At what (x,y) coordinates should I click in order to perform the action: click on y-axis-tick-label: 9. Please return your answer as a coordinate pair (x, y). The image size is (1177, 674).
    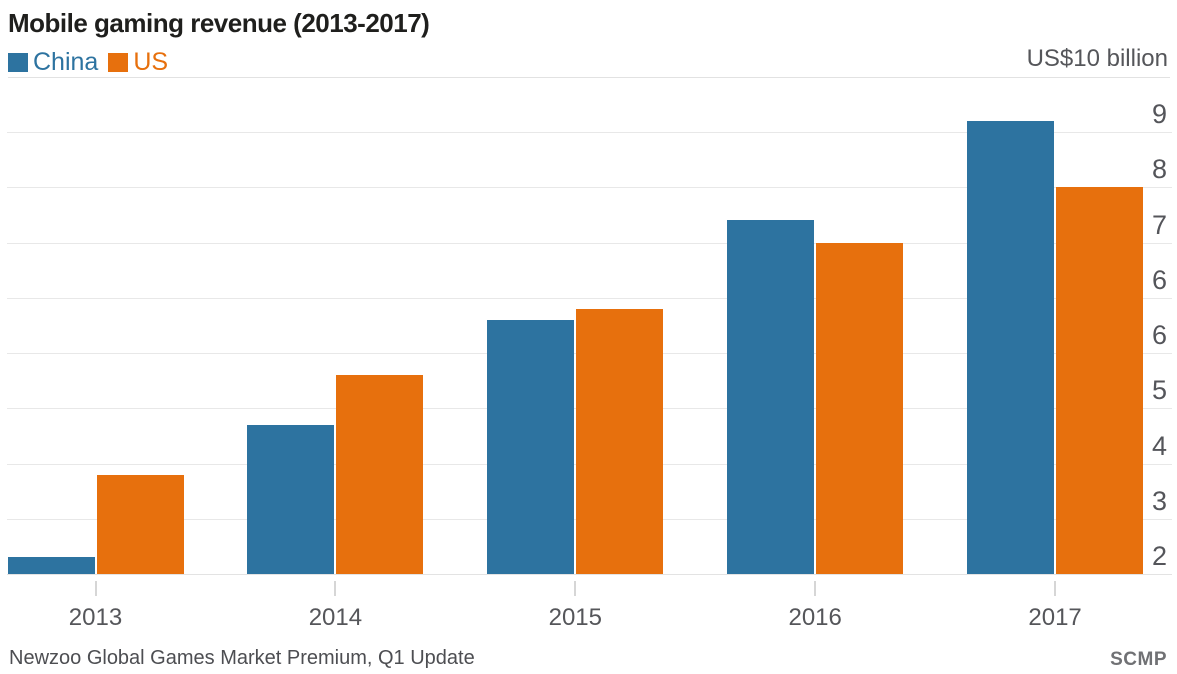
    Looking at the image, I should click on (1159, 114).